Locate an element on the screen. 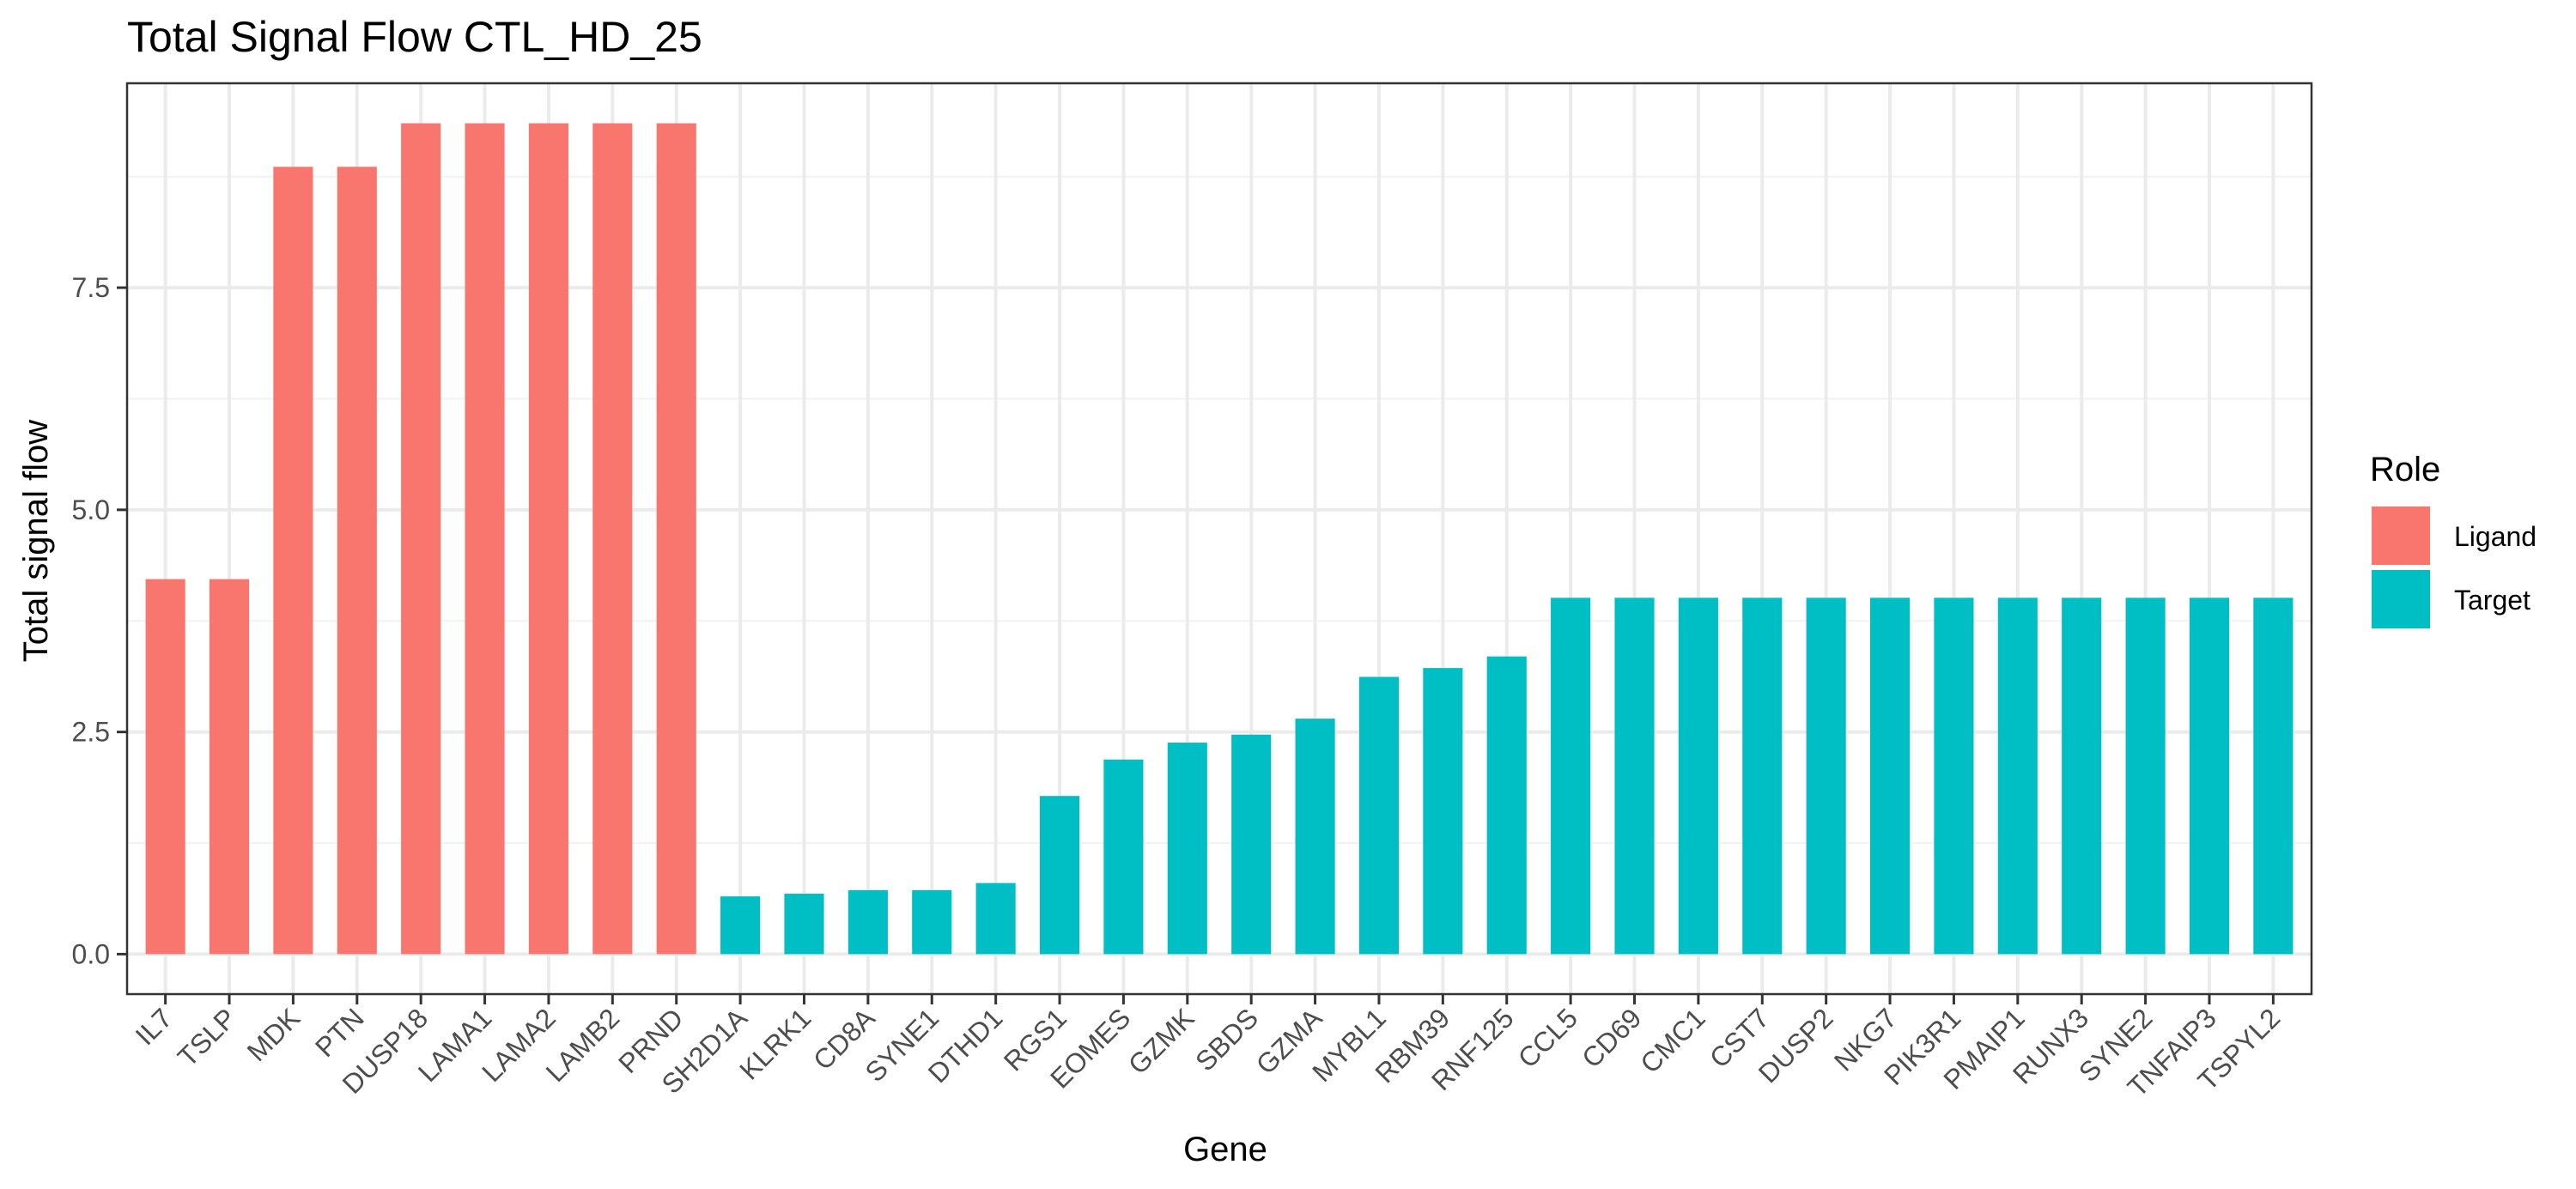 This screenshot has width=2576, height=1189. bar-mybl1 is located at coordinates (1379, 815).